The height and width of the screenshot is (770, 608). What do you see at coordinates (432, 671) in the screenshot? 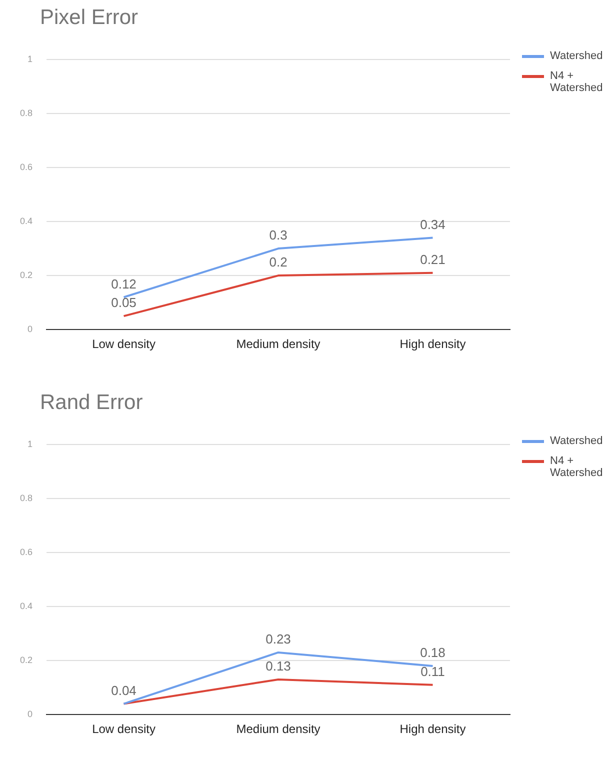
I see `data-label: 0.11` at bounding box center [432, 671].